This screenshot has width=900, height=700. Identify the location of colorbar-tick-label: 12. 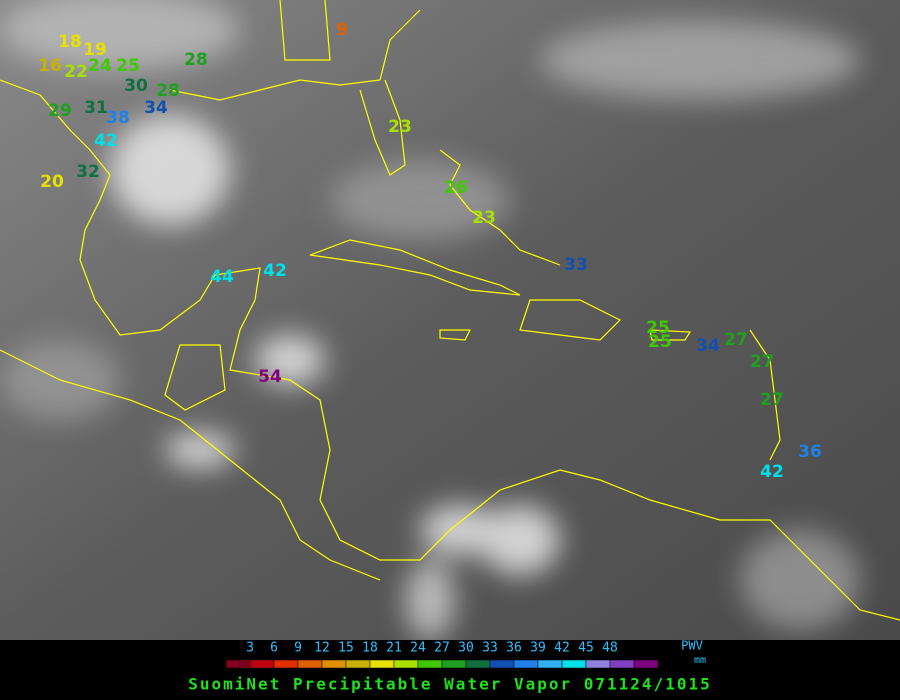
(322, 648).